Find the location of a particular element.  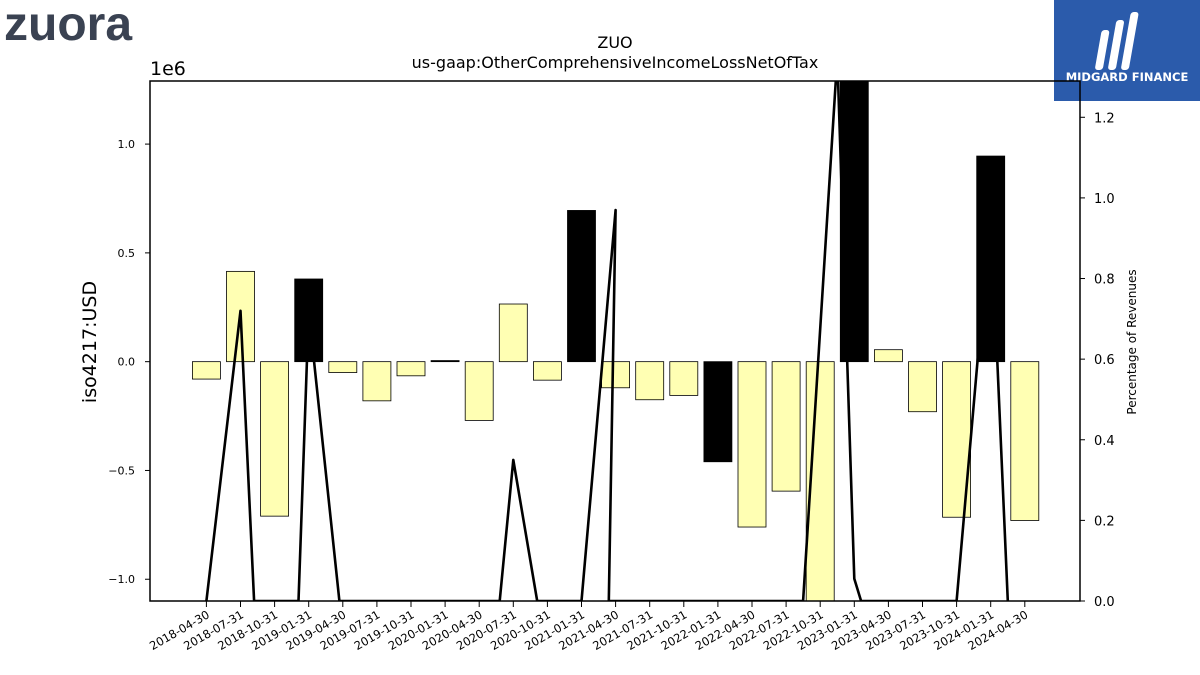

y2-axis-label: Percentage of Revenues is located at coordinates (1132, 341).